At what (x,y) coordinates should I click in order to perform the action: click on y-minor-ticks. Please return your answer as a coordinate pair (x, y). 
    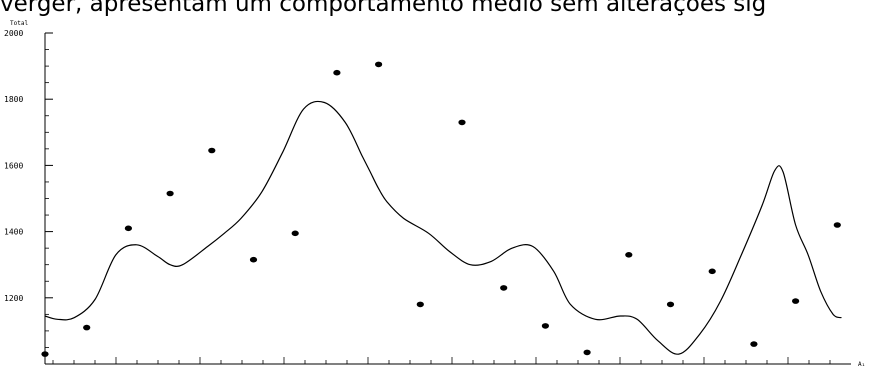
    Looking at the image, I should click on (47, 198).